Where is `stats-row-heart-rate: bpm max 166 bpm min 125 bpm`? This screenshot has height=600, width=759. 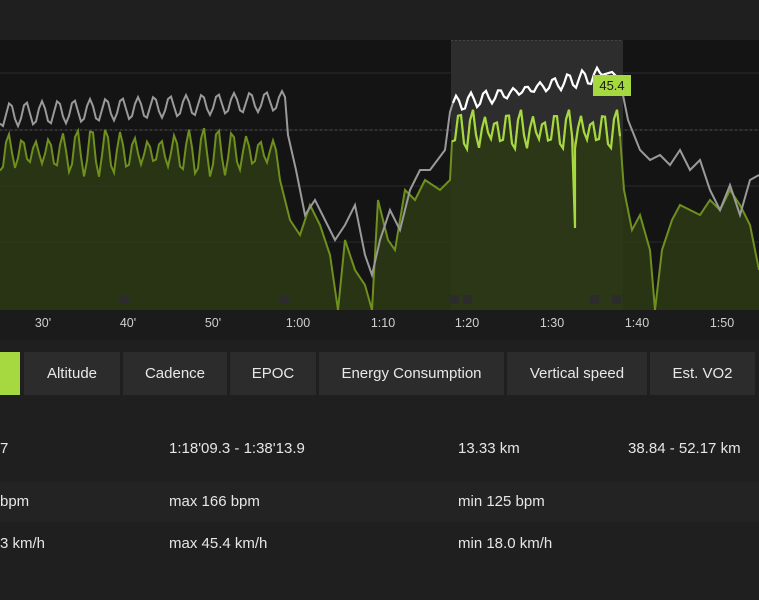 stats-row-heart-rate: bpm max 166 bpm min 125 bpm is located at coordinates (379, 502).